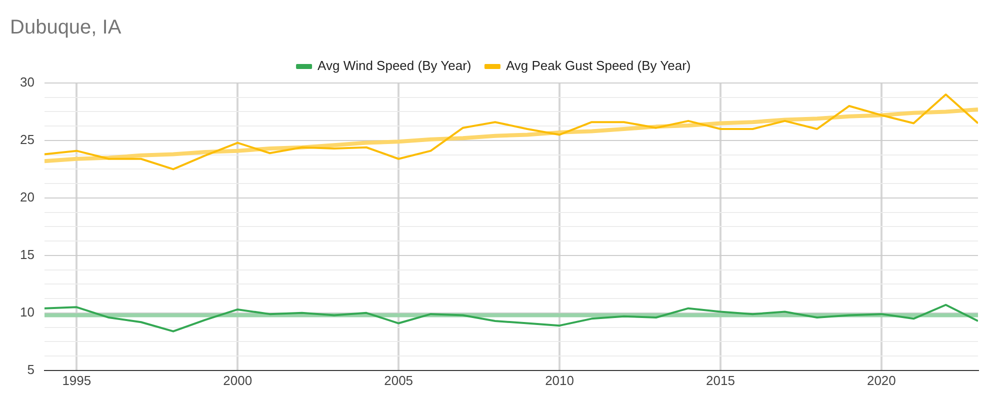  What do you see at coordinates (881, 380) in the screenshot?
I see `x-tick-label: 2020` at bounding box center [881, 380].